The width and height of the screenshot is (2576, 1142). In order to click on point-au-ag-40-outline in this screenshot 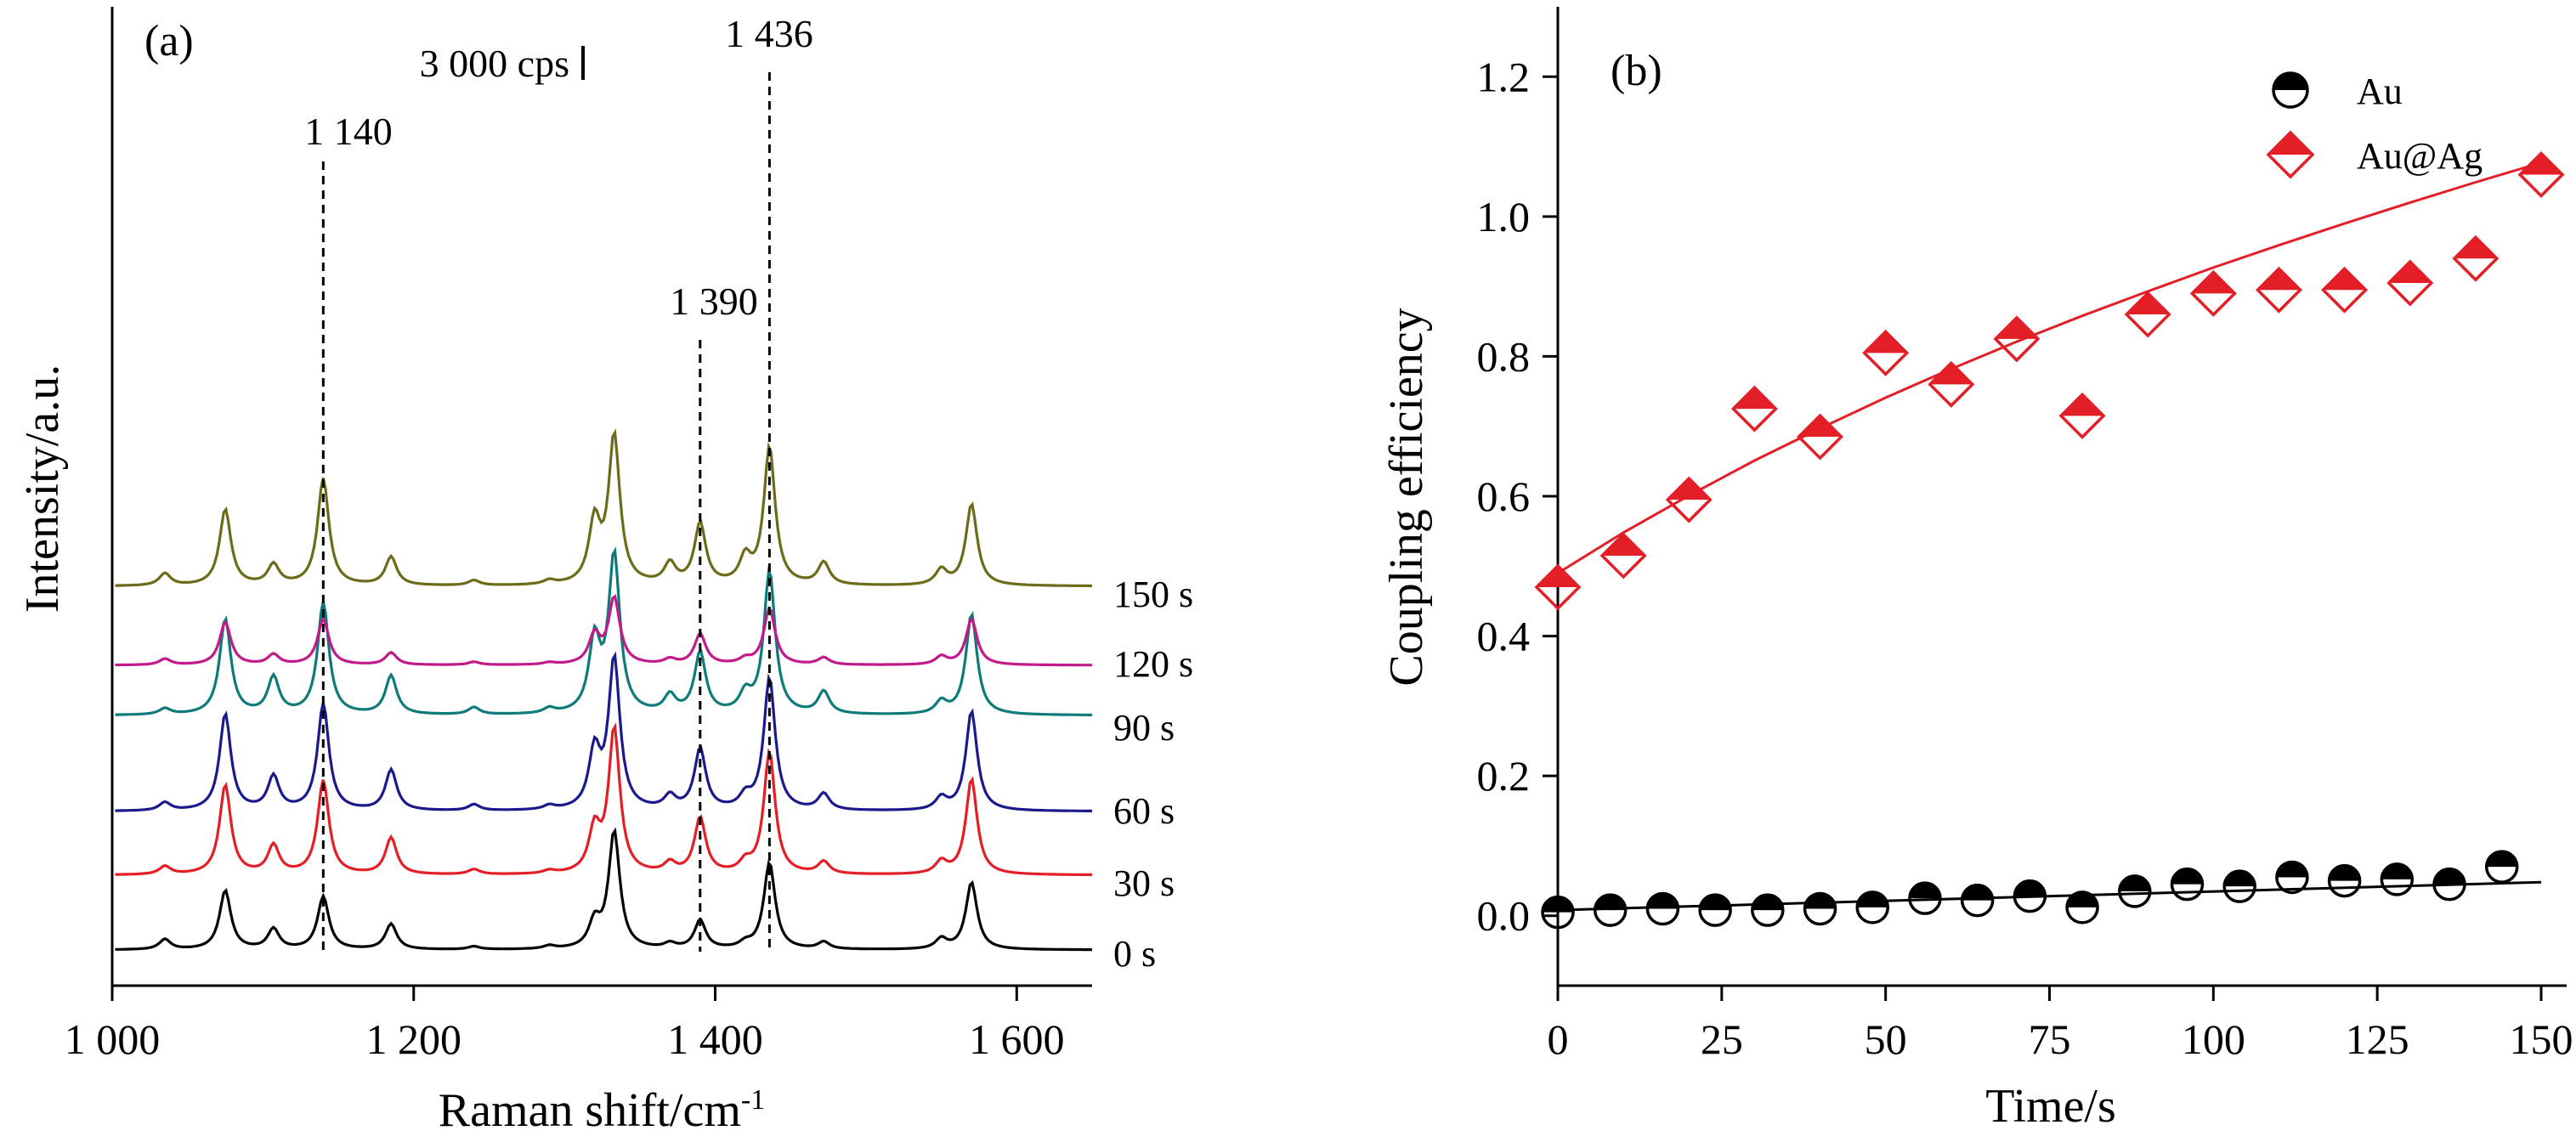, I will do `click(1820, 437)`.